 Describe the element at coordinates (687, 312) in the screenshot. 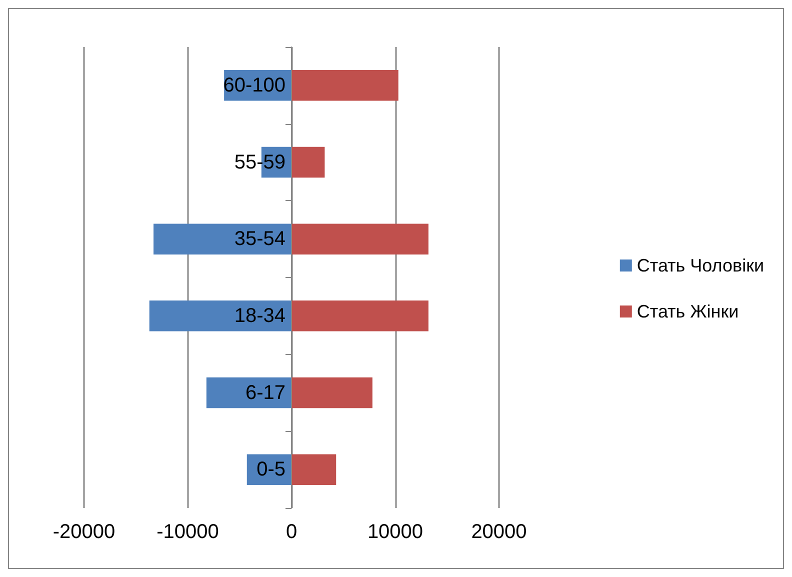

I see `legend-label: Стать Жінки` at that location.